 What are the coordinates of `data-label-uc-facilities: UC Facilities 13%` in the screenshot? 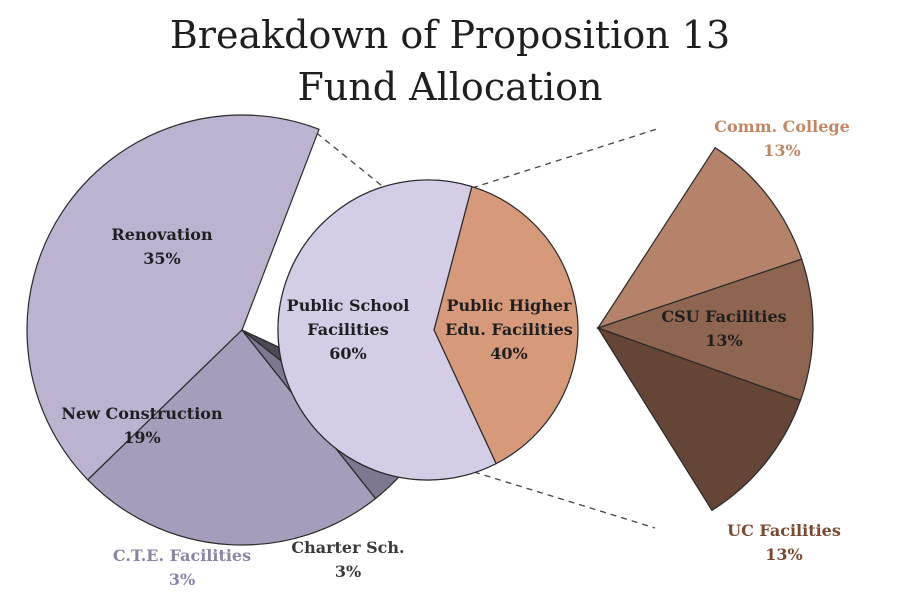 It's located at (784, 542).